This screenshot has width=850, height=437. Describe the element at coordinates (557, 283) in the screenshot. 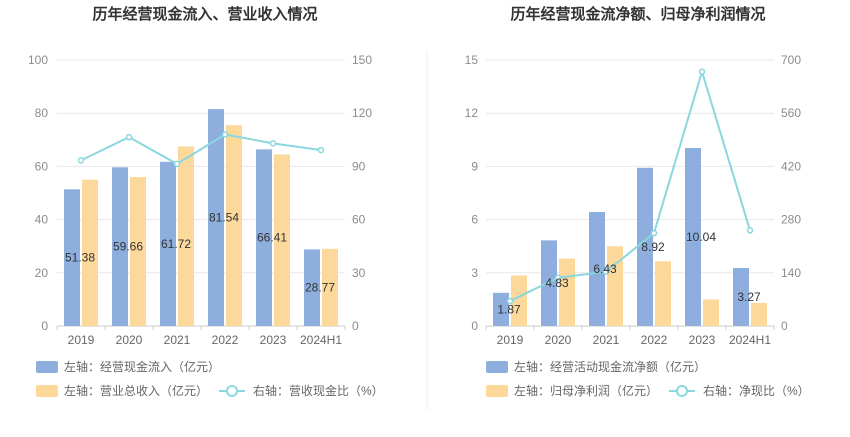

I see `bar-data-label: 4.83` at that location.